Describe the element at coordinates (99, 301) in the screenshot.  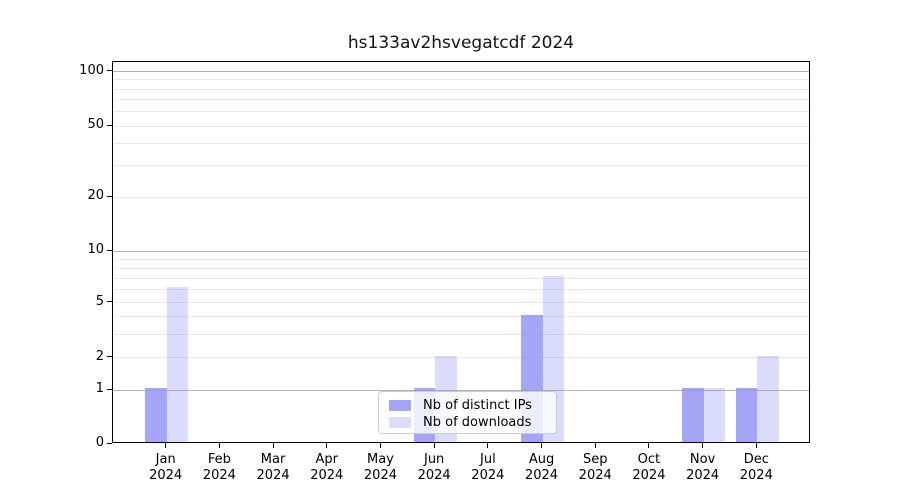
I see `y-axis-tick-label: 5` at that location.